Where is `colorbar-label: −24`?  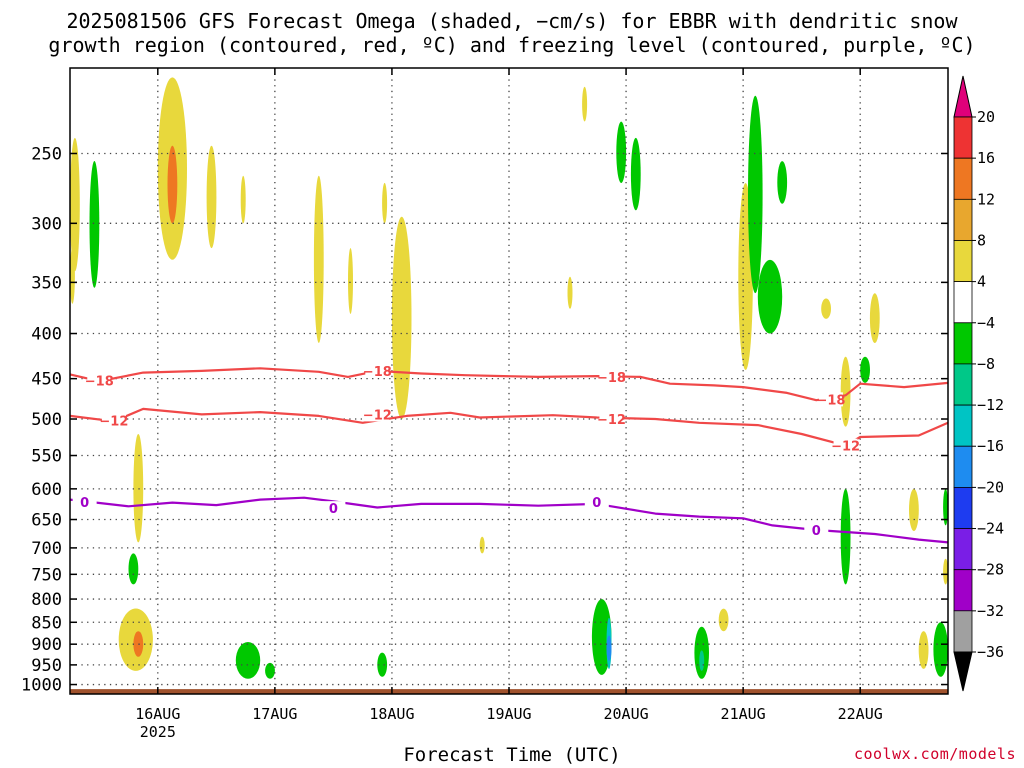
colorbar-label: −24 is located at coordinates (990, 529).